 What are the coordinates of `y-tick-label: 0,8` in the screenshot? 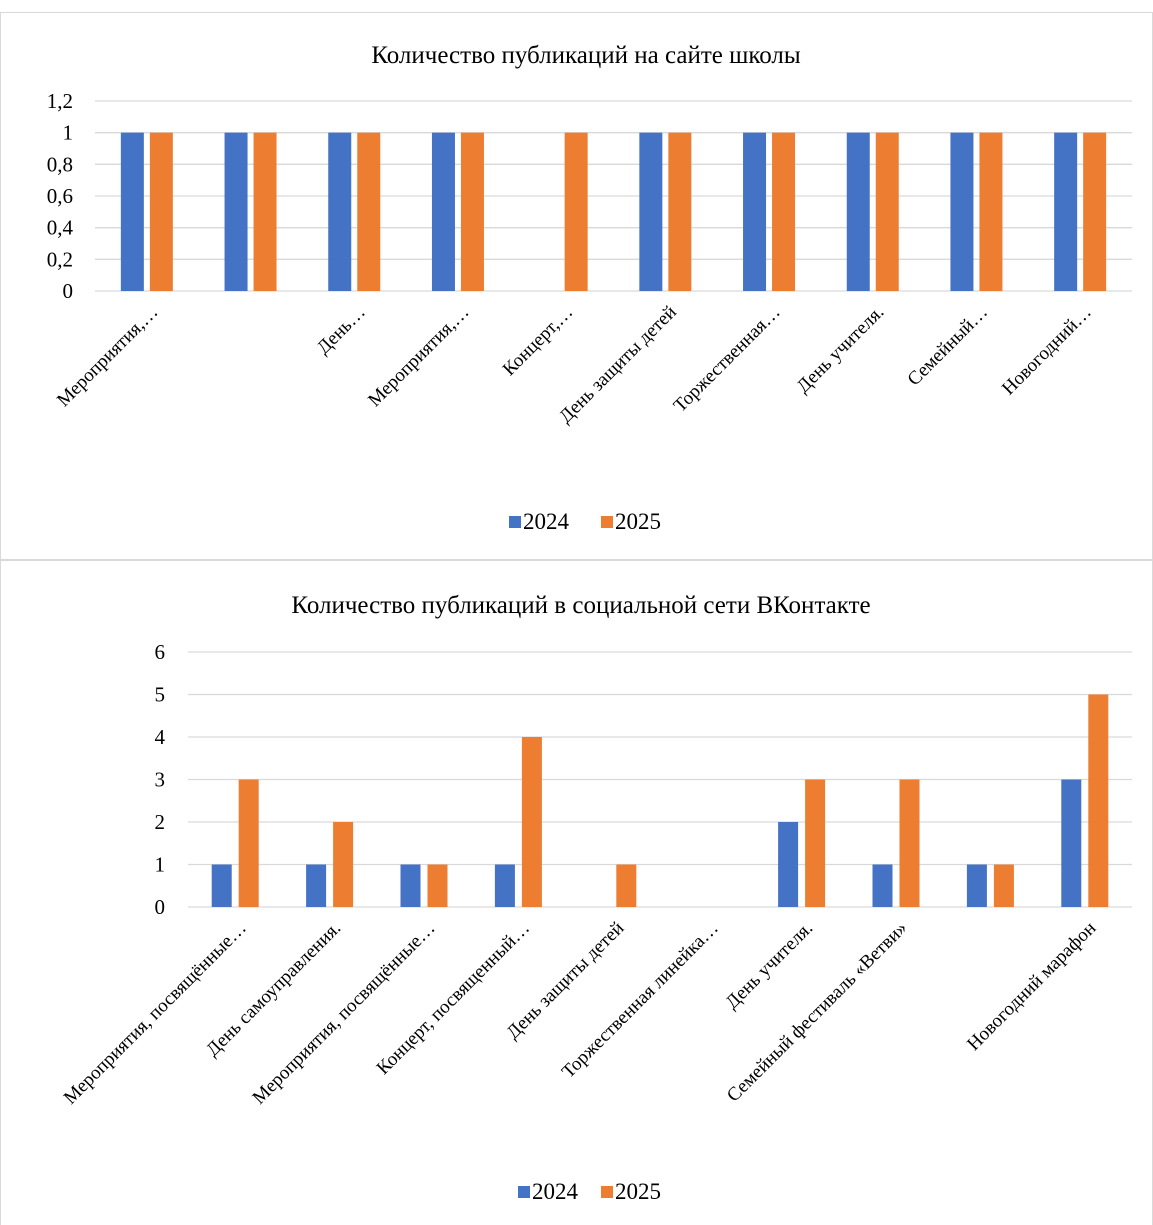 It's located at (60, 164).